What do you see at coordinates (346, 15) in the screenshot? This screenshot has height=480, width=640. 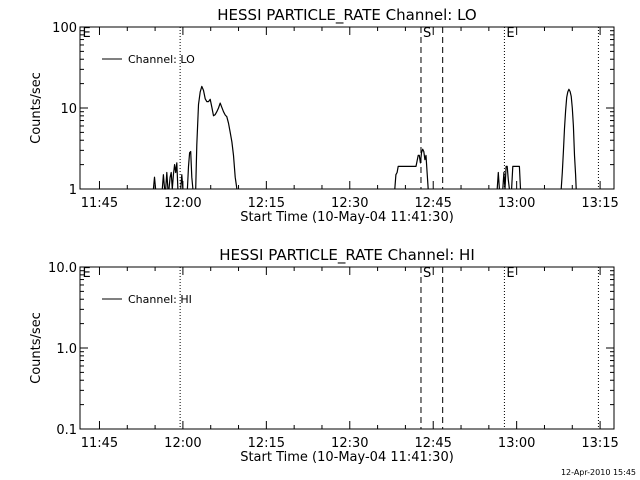 I see `chart-title: HESSI PARTICLE_RATE Channel: LO` at bounding box center [346, 15].